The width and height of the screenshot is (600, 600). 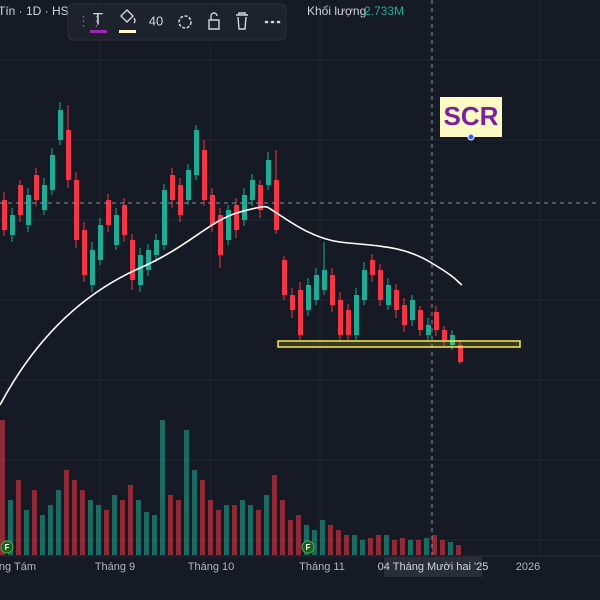 I want to click on drawing-toolbar: ⋮⋮ T 40, so click(x=177, y=22).